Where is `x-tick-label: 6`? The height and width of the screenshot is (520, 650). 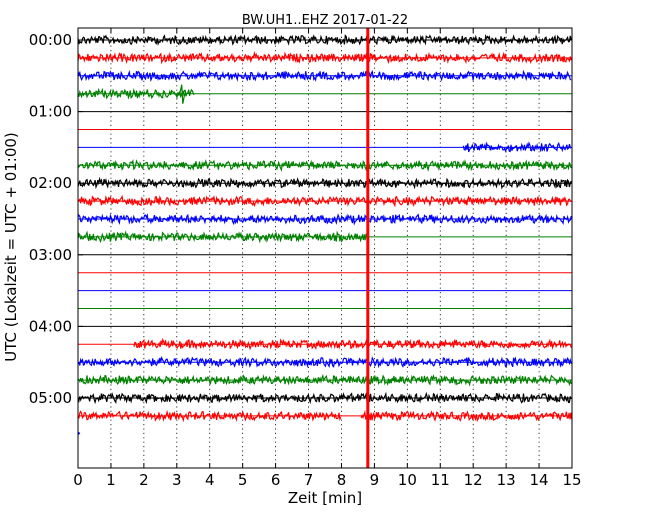
x-tick-label: 6 is located at coordinates (276, 480).